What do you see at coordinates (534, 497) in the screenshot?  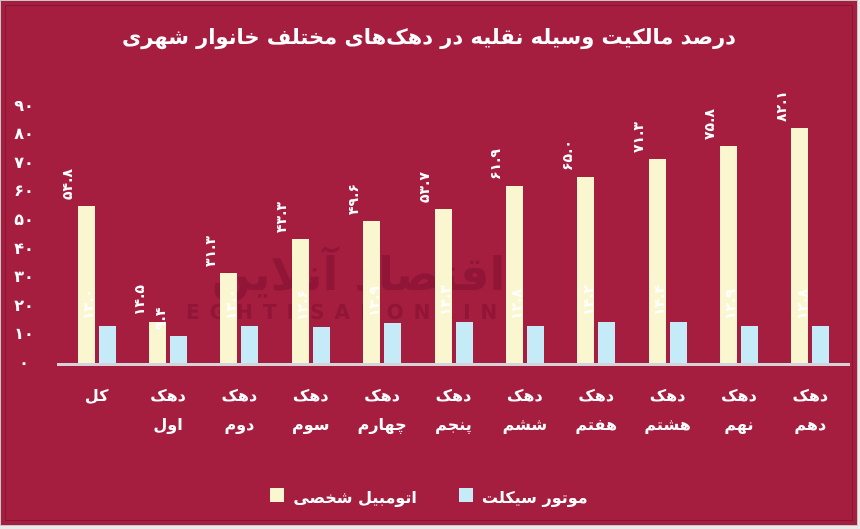 I see `legend-label-motorcycle: موتور سیکلت` at bounding box center [534, 497].